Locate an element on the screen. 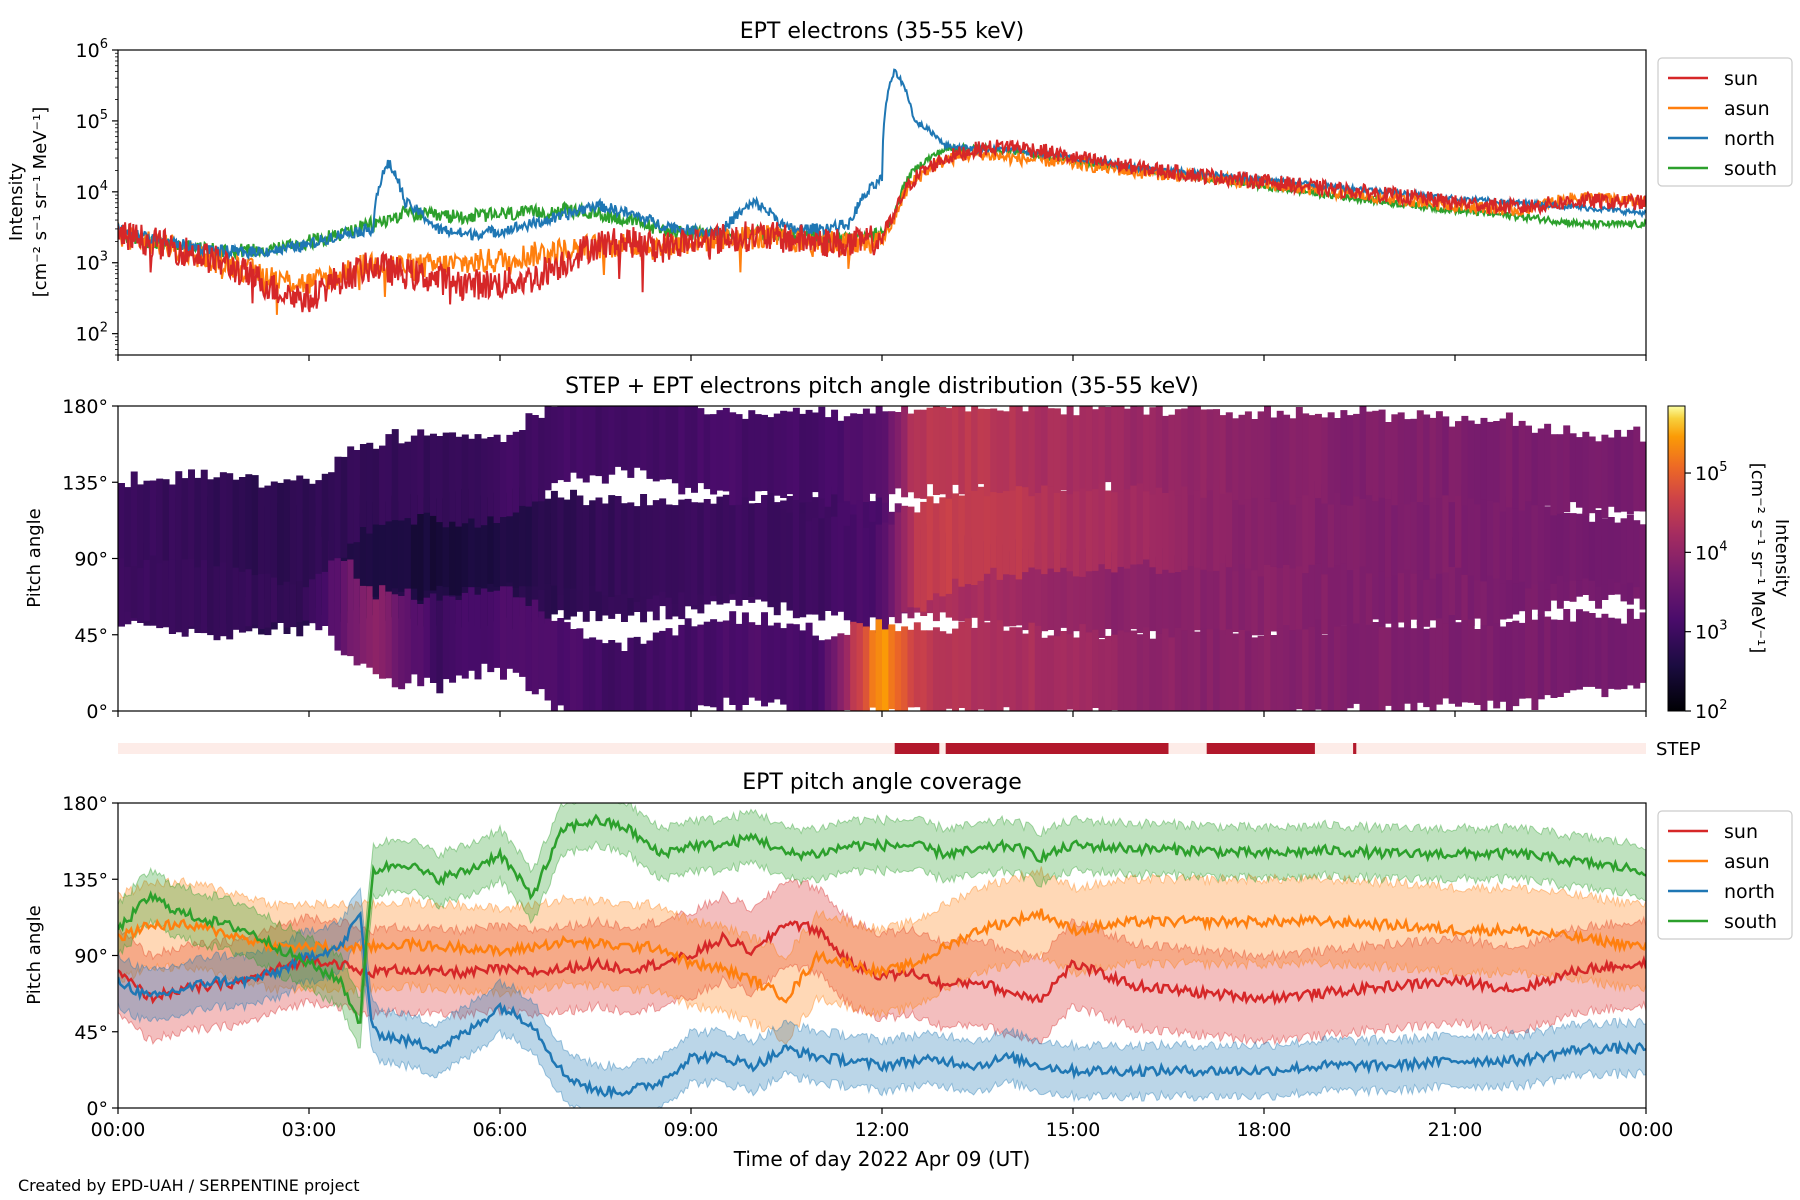  y-tick-label: 10² is located at coordinates (1711, 710).